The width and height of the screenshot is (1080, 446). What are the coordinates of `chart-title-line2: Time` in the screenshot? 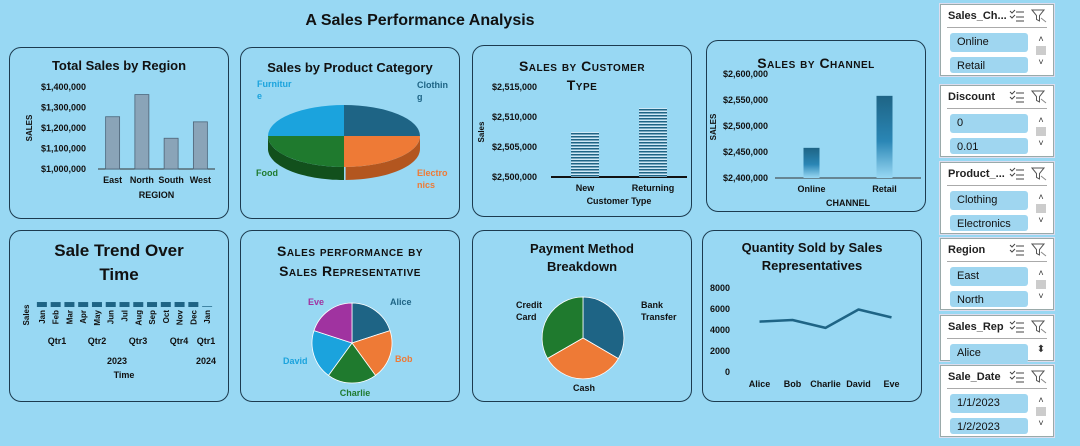 It's located at (119, 274).